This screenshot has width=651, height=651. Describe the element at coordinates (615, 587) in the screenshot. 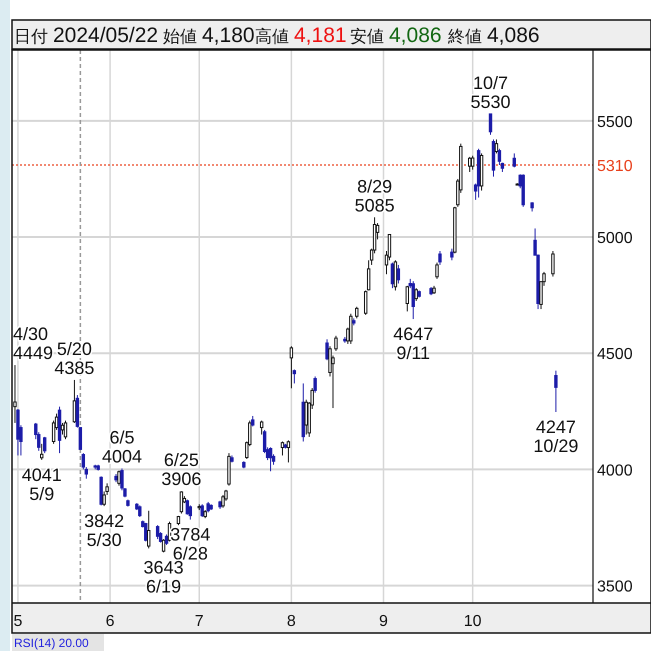

I see `y-tick-label: 3500` at that location.